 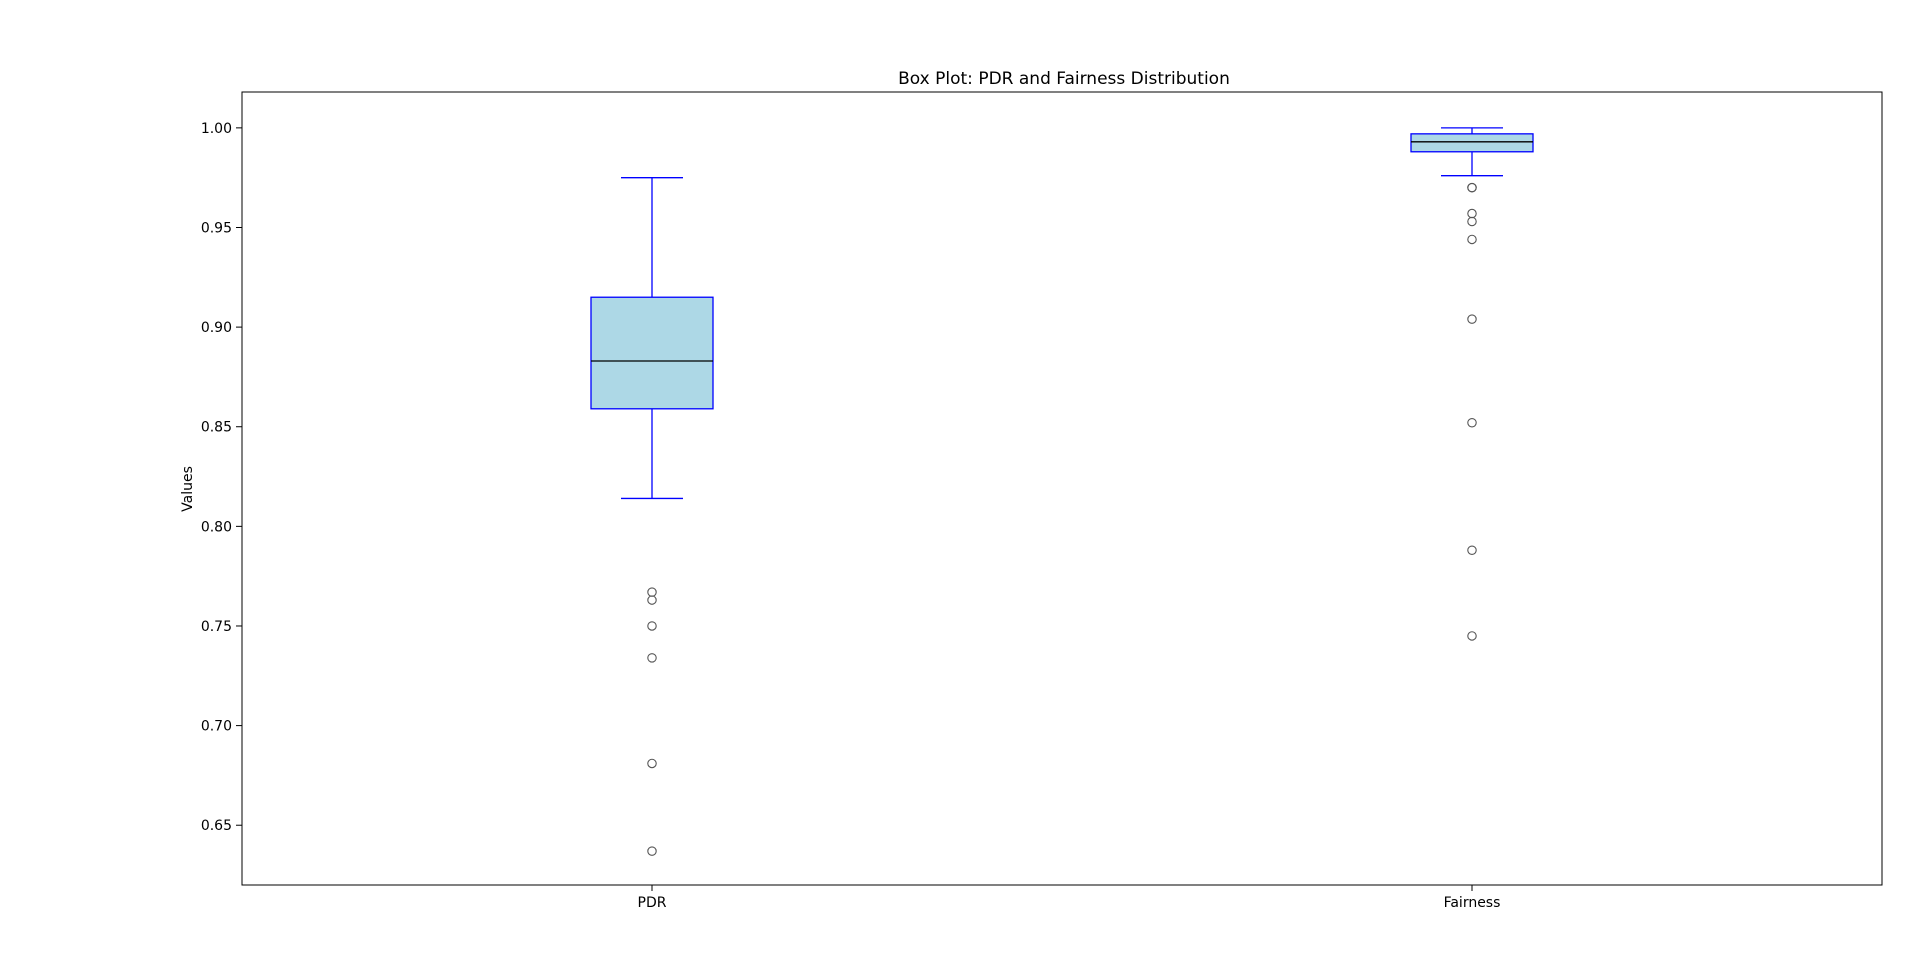 What do you see at coordinates (216, 428) in the screenshot?
I see `y-tick-label: 0.85` at bounding box center [216, 428].